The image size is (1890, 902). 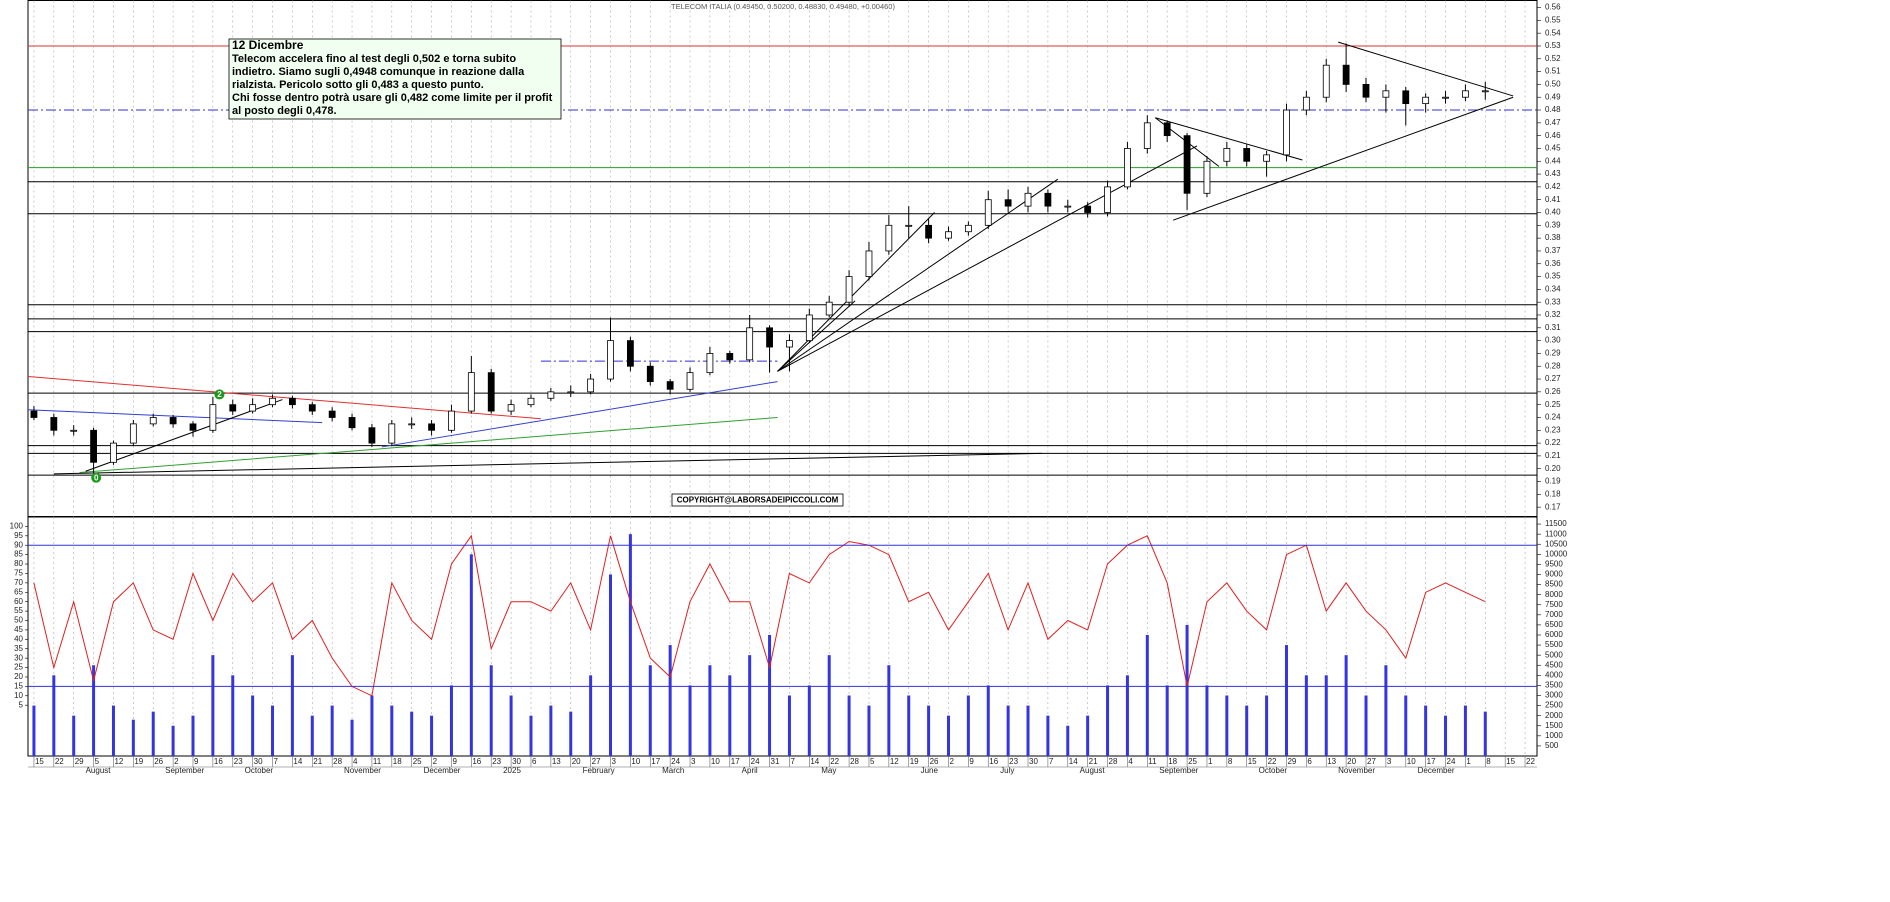 I want to click on y-tick-label: 0.24, so click(x=1553, y=417).